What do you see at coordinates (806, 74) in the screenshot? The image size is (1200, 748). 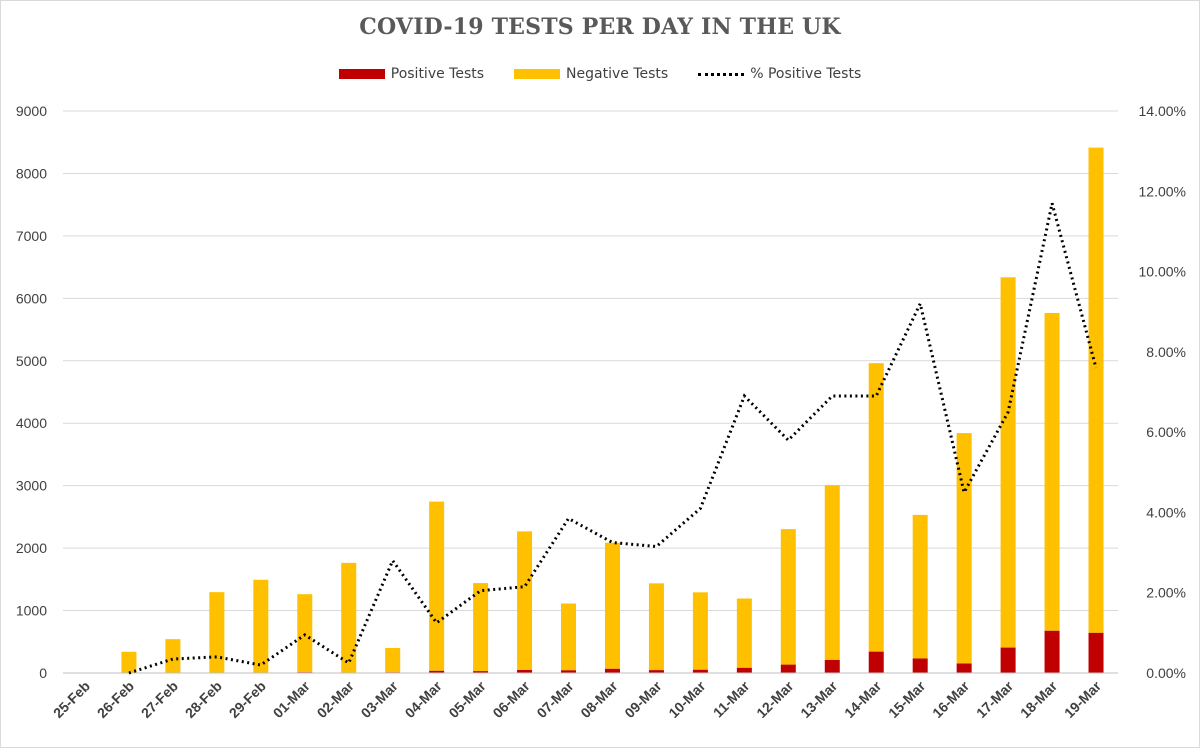 I see `legend-label-percent: % Positive Tests` at bounding box center [806, 74].